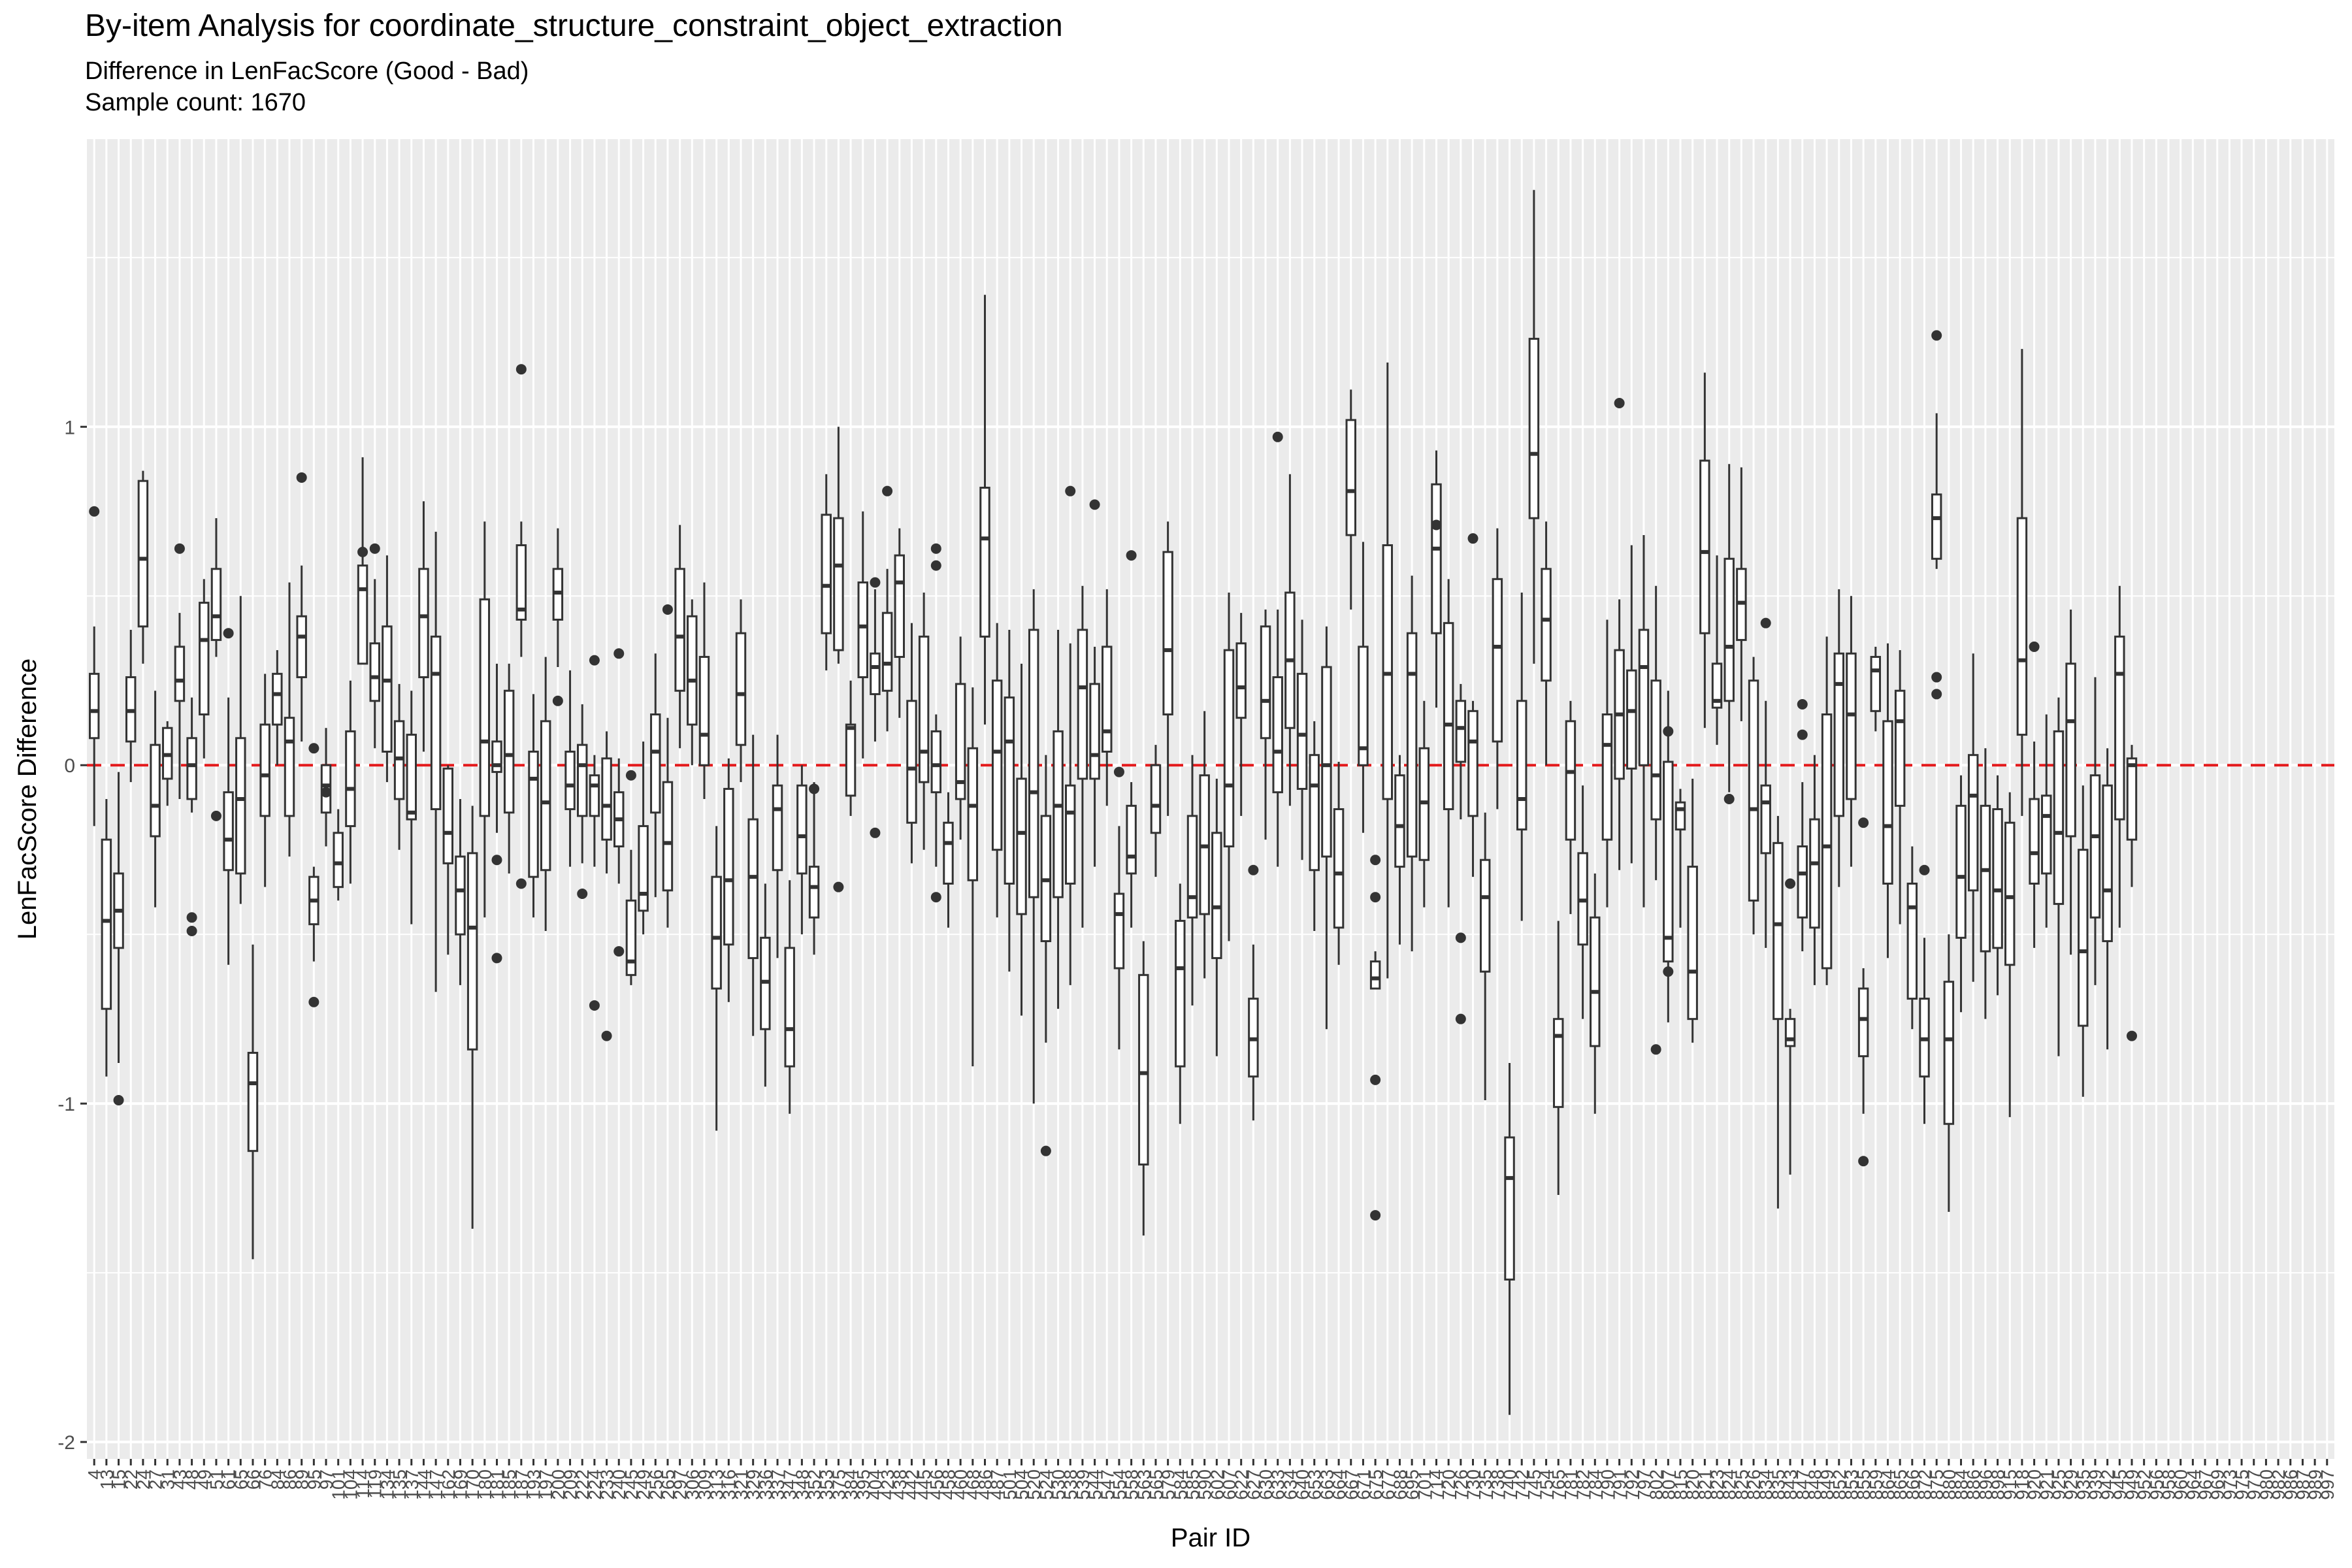 The height and width of the screenshot is (1568, 2352). I want to click on x-tick-label: 162, so click(448, 1484).